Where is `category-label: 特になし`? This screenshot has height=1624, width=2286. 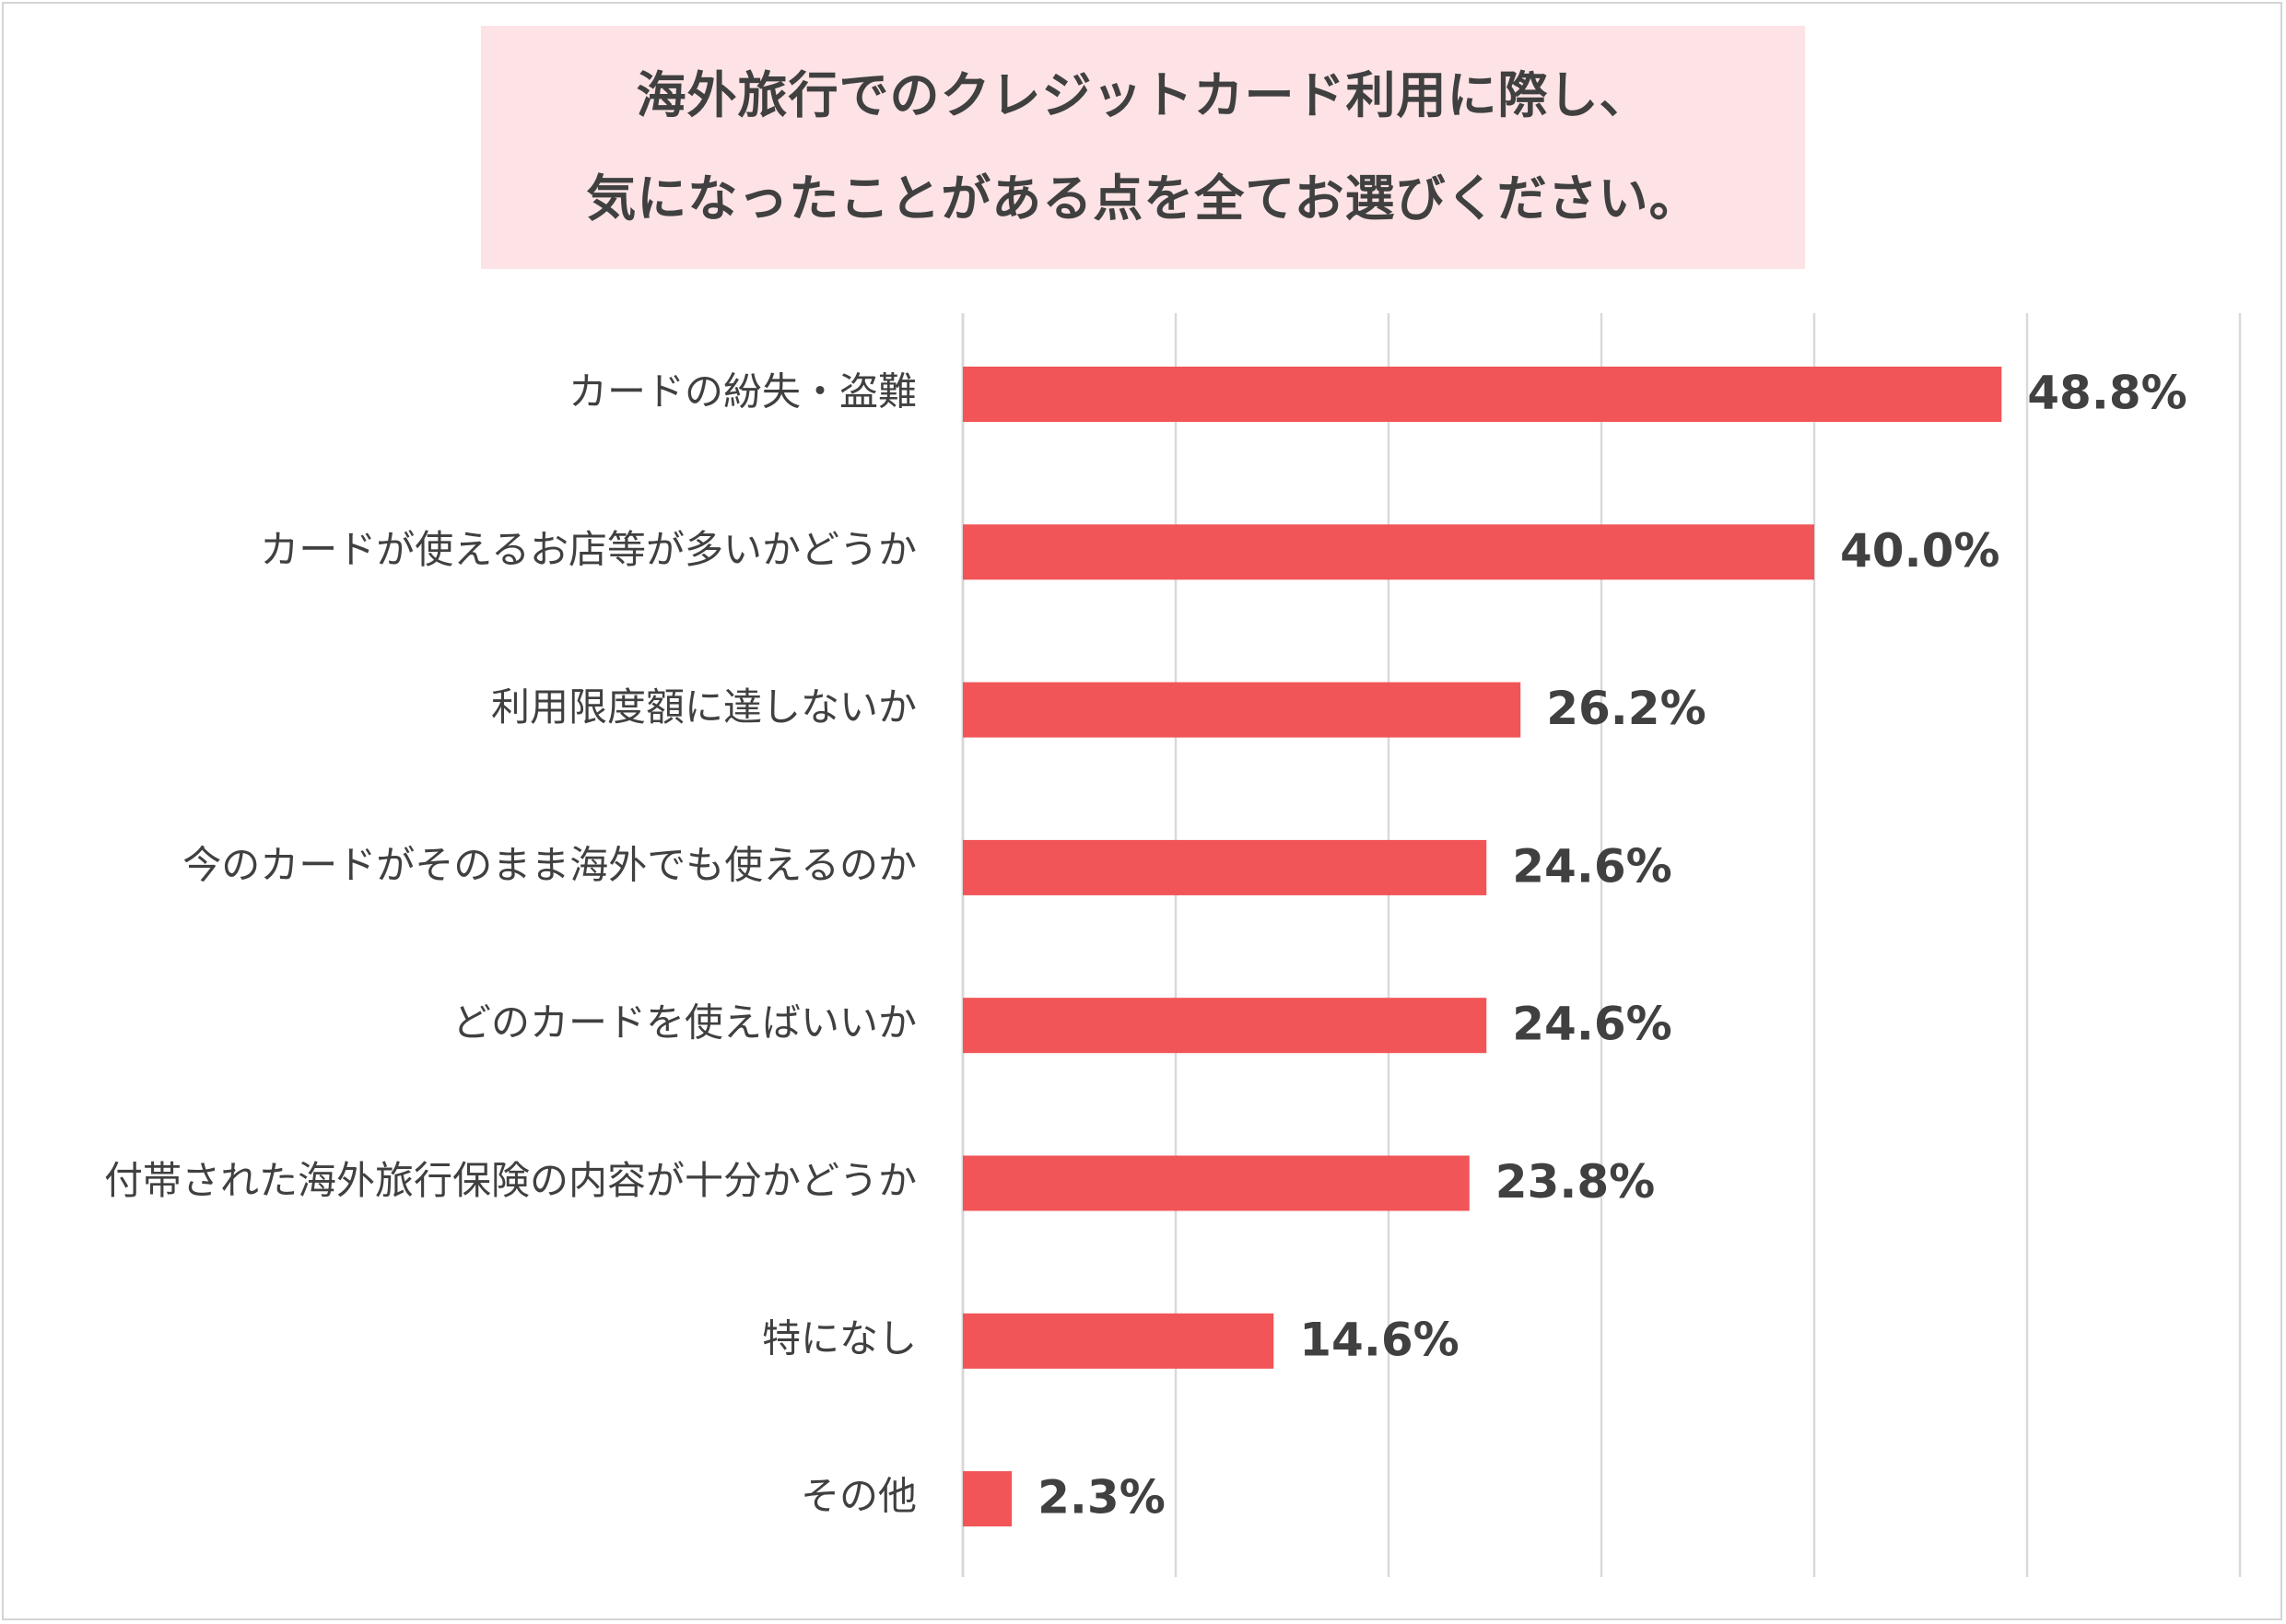 category-label: 特になし is located at coordinates (839, 1338).